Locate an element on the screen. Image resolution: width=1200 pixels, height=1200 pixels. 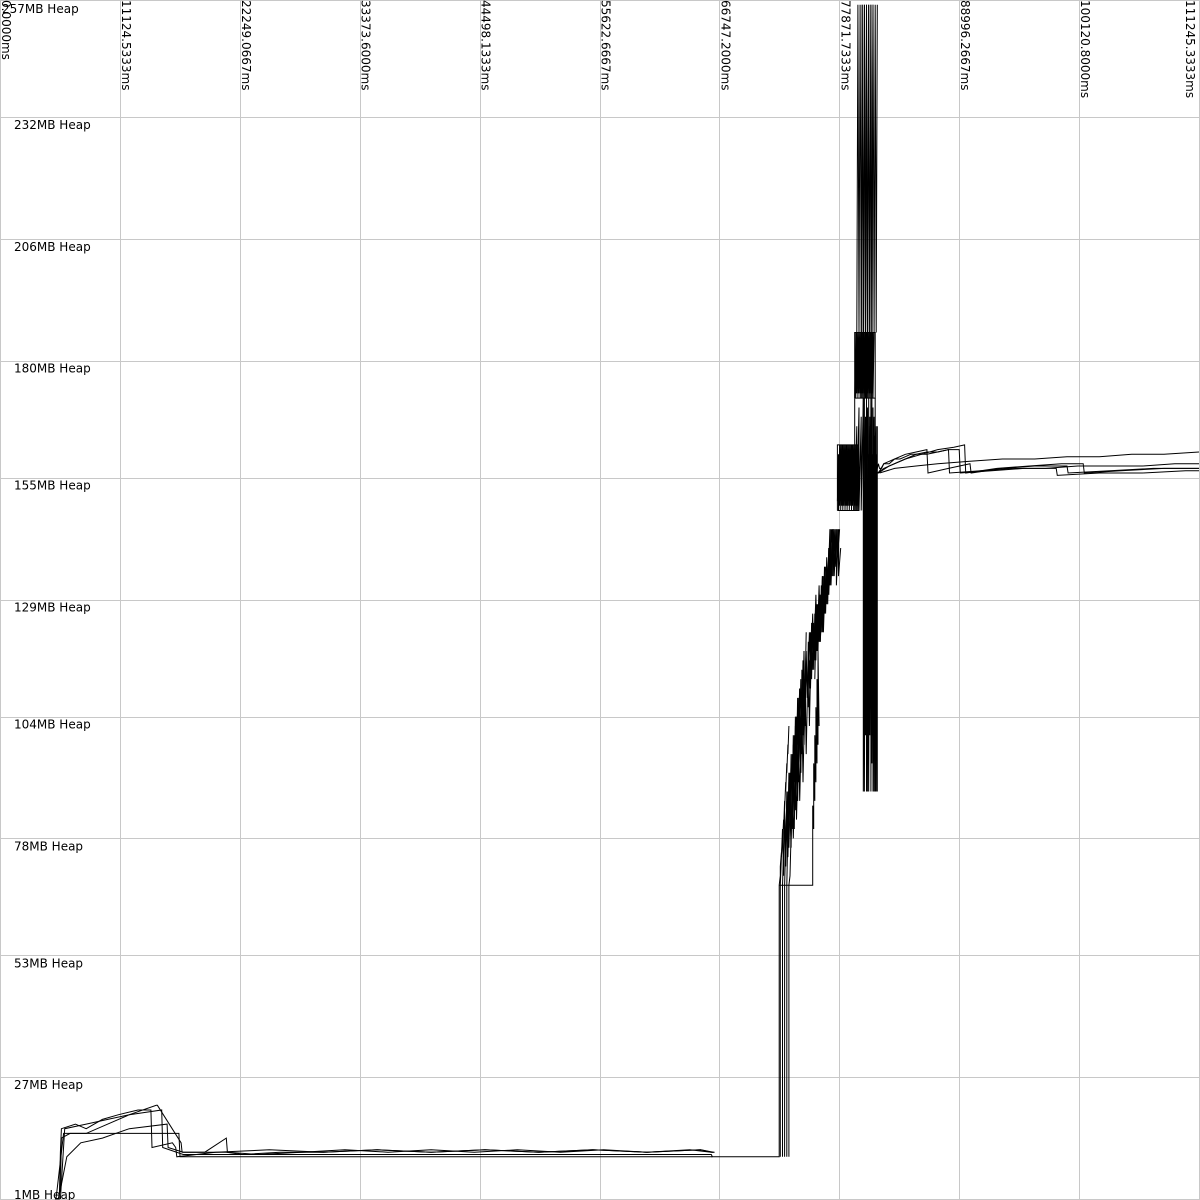
y-tick-label: 155MB Heap is located at coordinates (52, 486).